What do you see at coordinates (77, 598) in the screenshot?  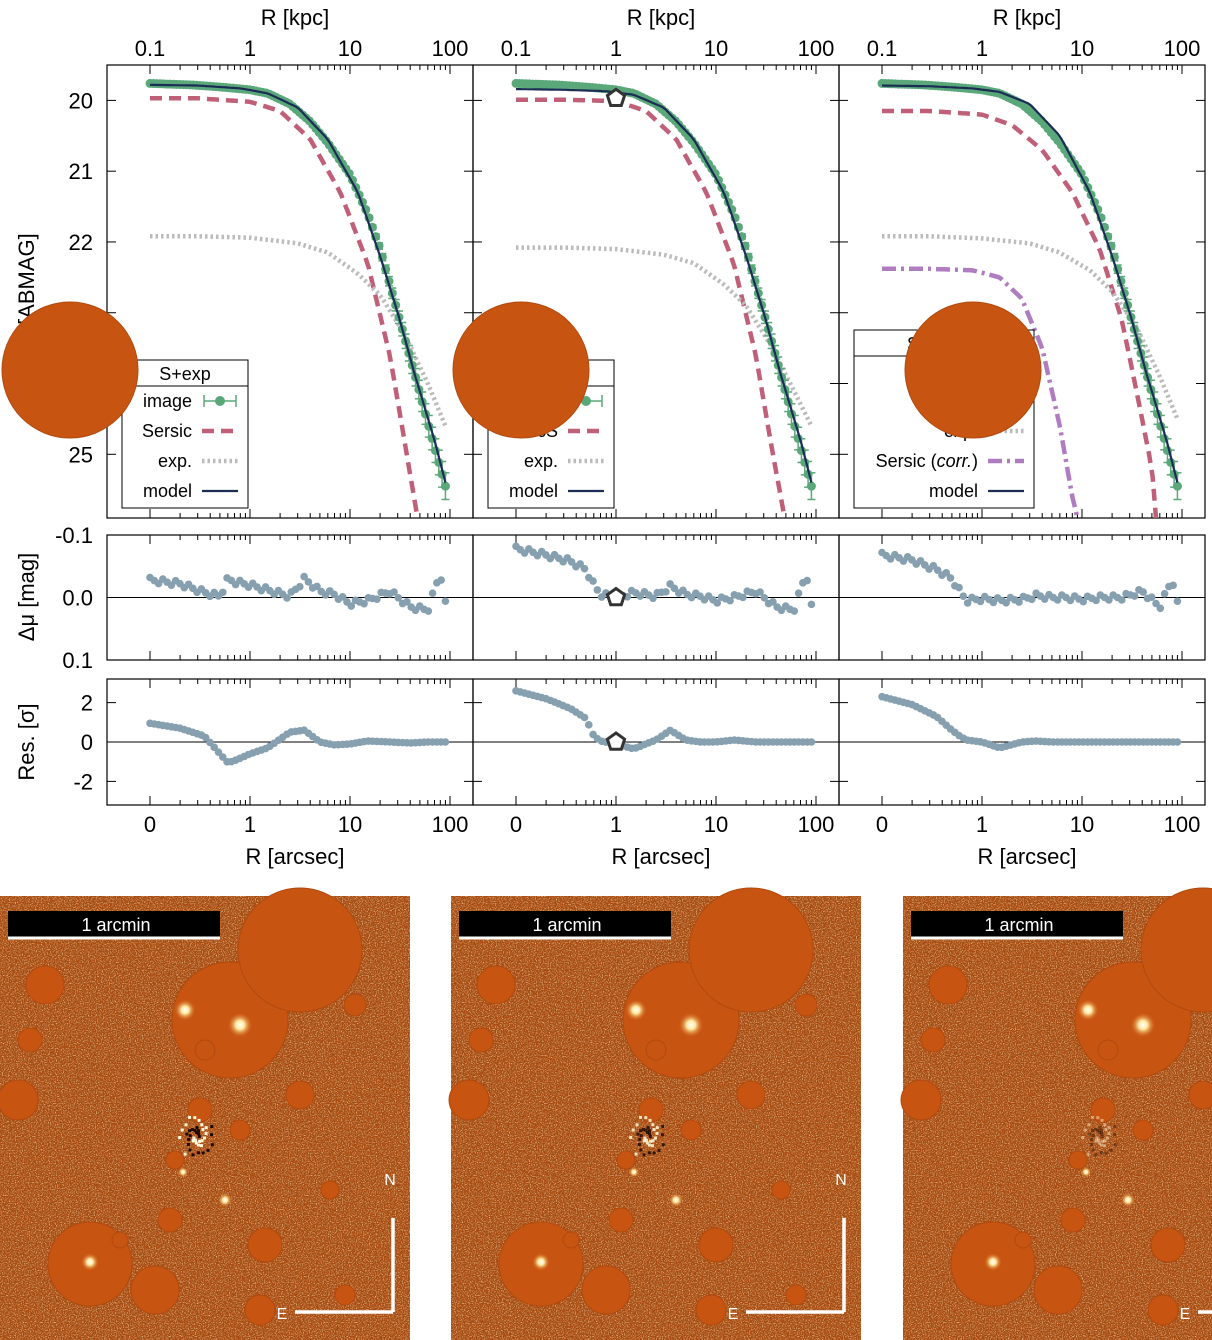 I see `y-tick-label-dmu: 0.0` at bounding box center [77, 598].